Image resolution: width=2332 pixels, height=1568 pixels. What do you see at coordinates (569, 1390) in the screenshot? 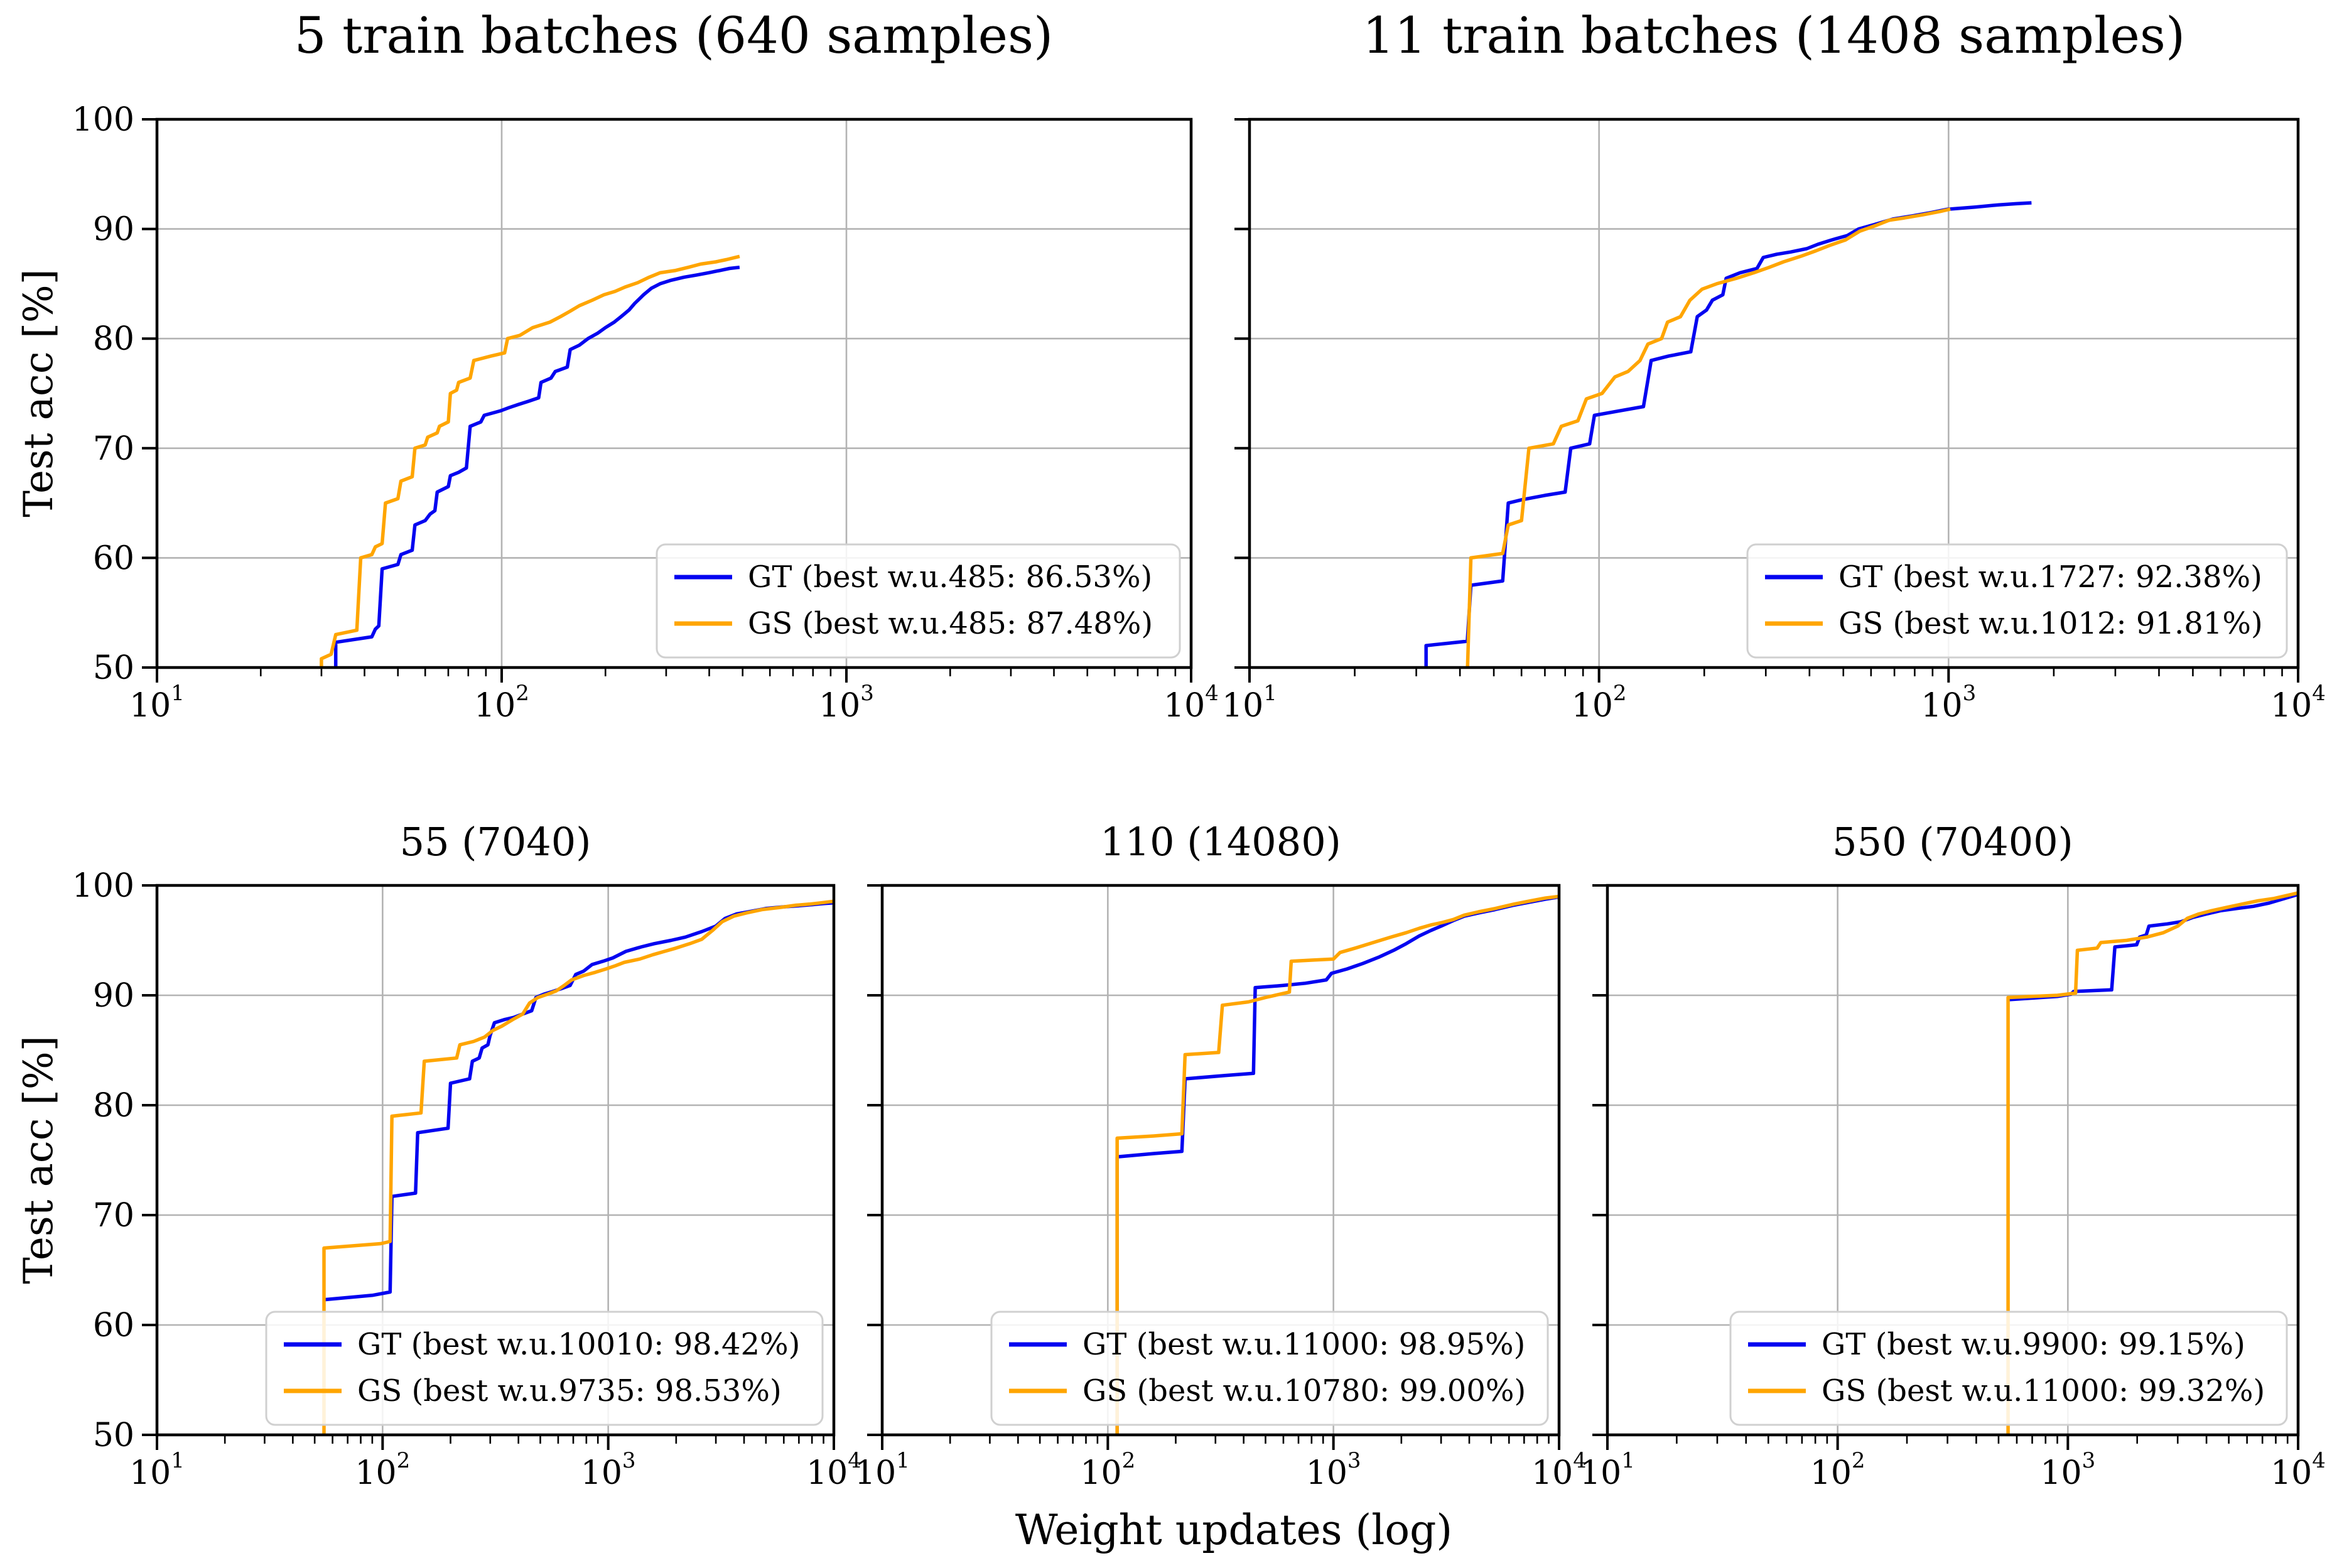
I see `legend-label-gs: GS (best w.u.9735: 98.53%)` at bounding box center [569, 1390].